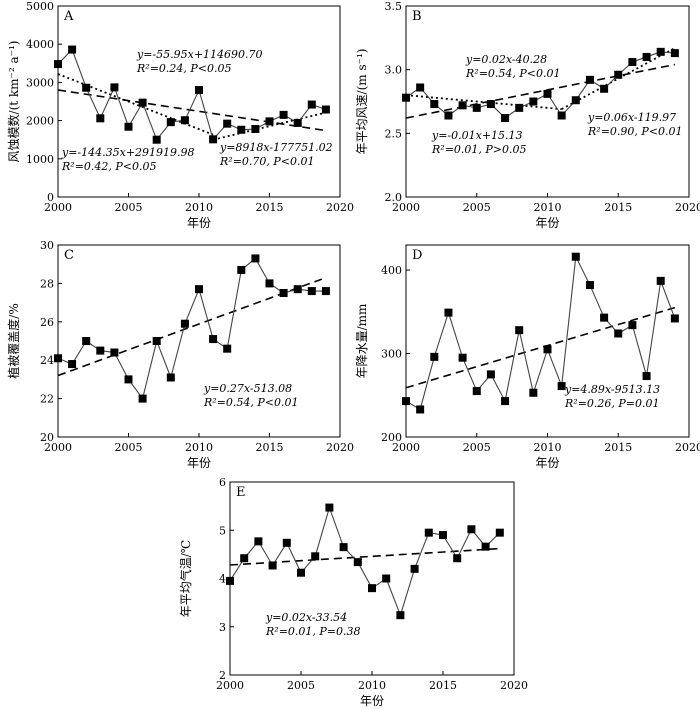 This screenshot has width=700, height=709. Describe the element at coordinates (191, 328) in the screenshot. I see `series-line` at that location.